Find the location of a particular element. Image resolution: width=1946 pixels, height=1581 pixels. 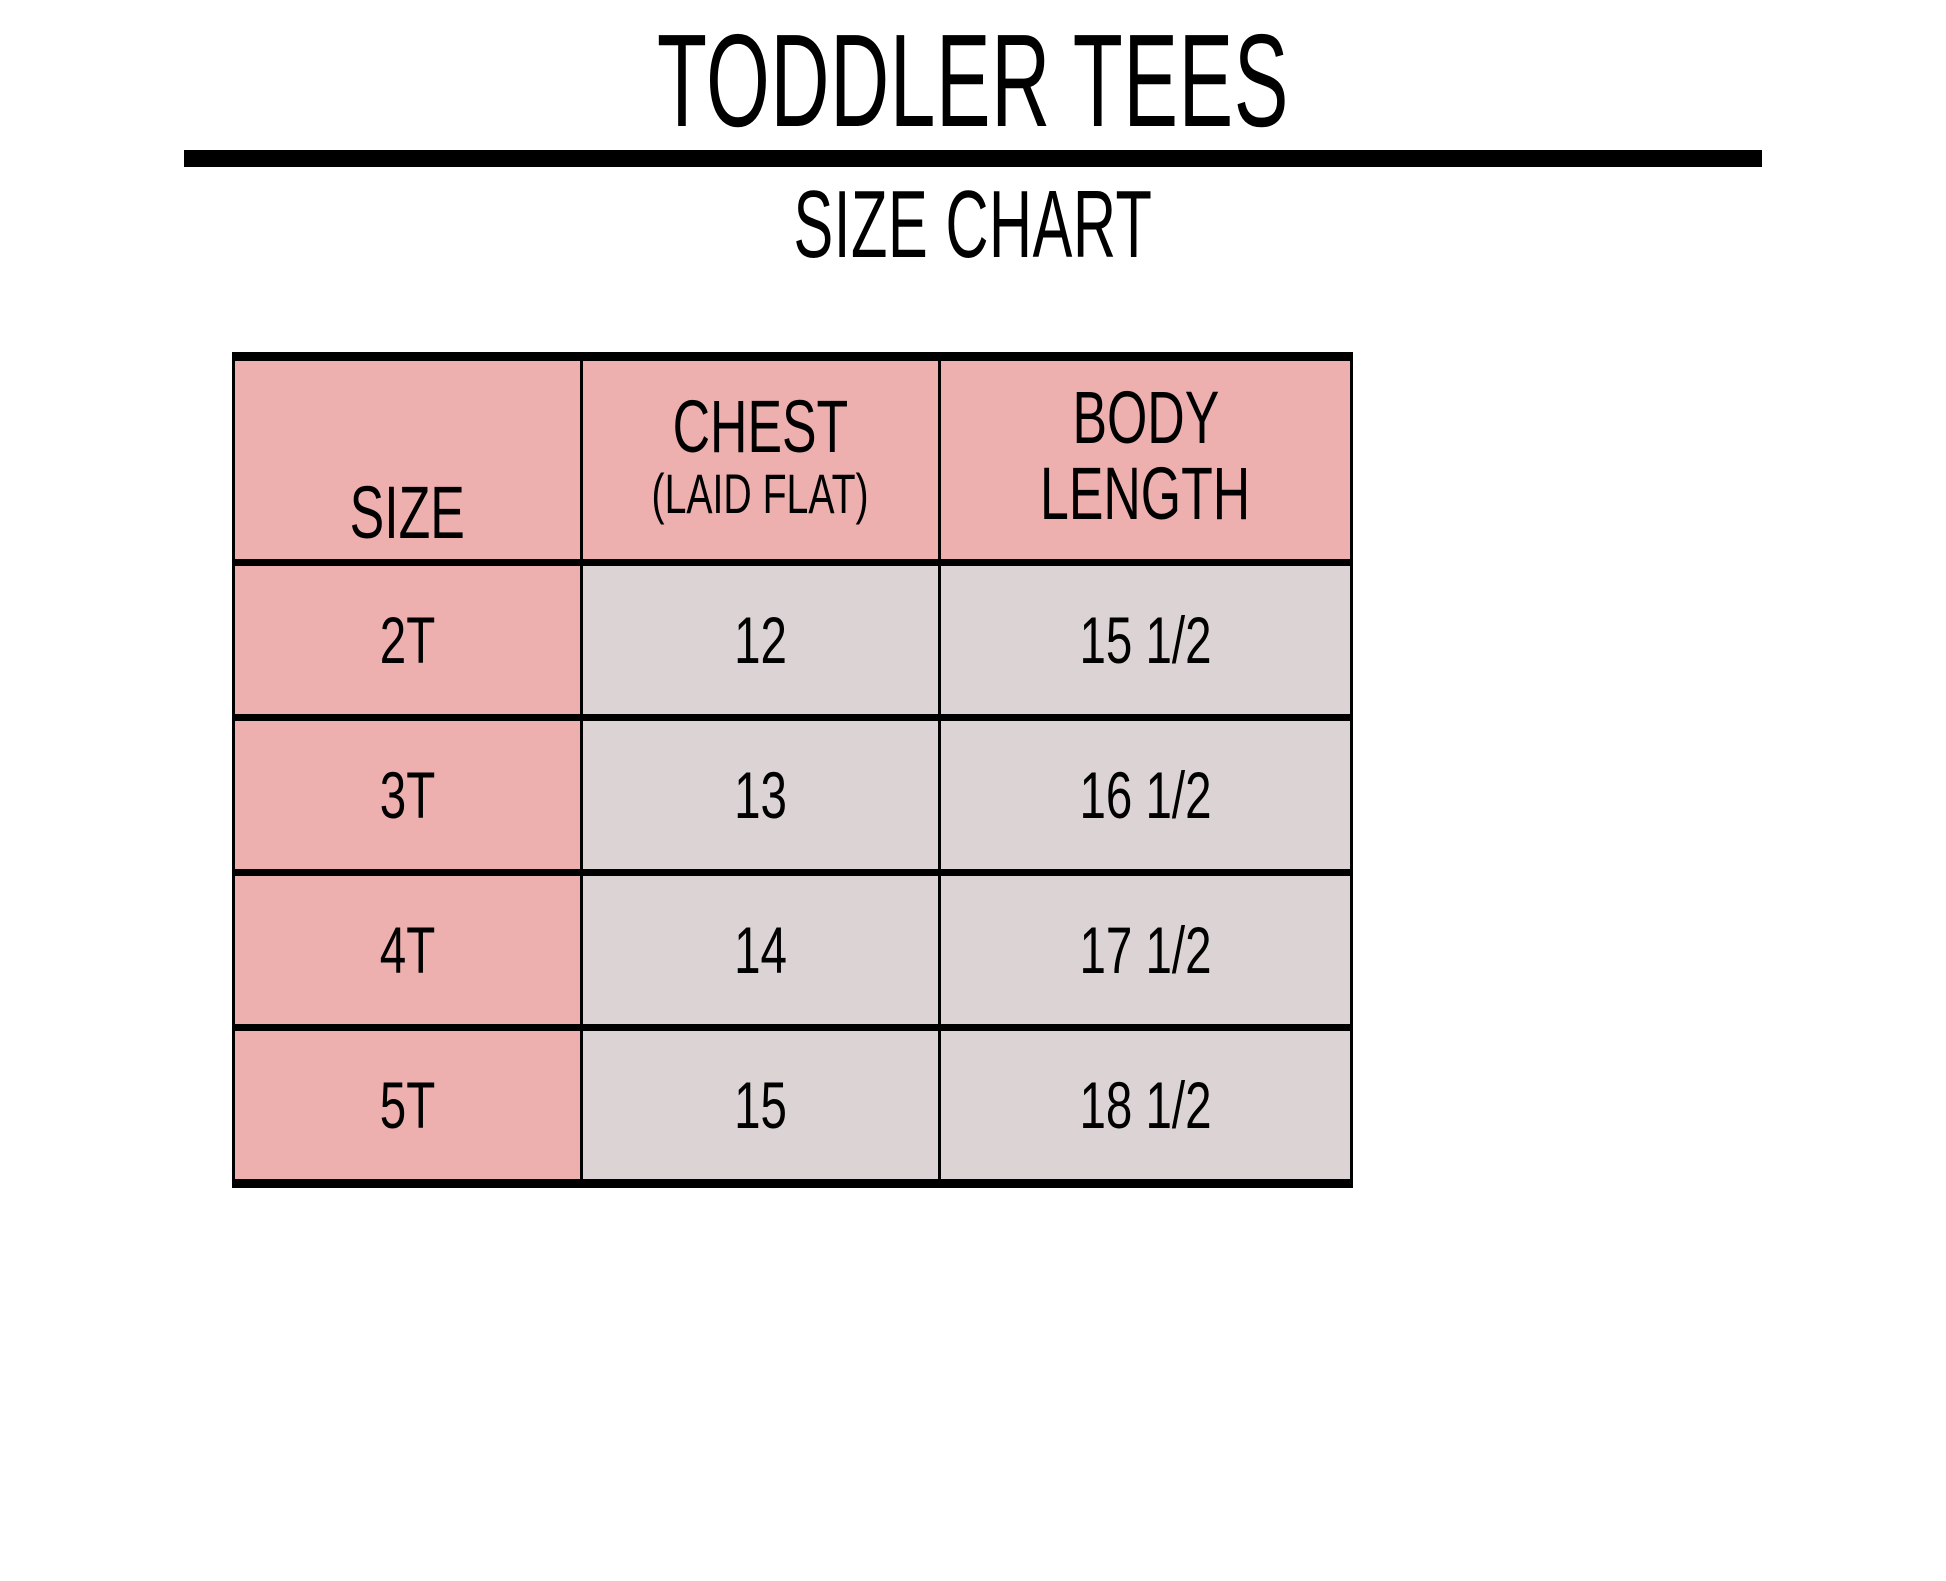

cell-body-length-value: 16 1/2 is located at coordinates (1145, 795).